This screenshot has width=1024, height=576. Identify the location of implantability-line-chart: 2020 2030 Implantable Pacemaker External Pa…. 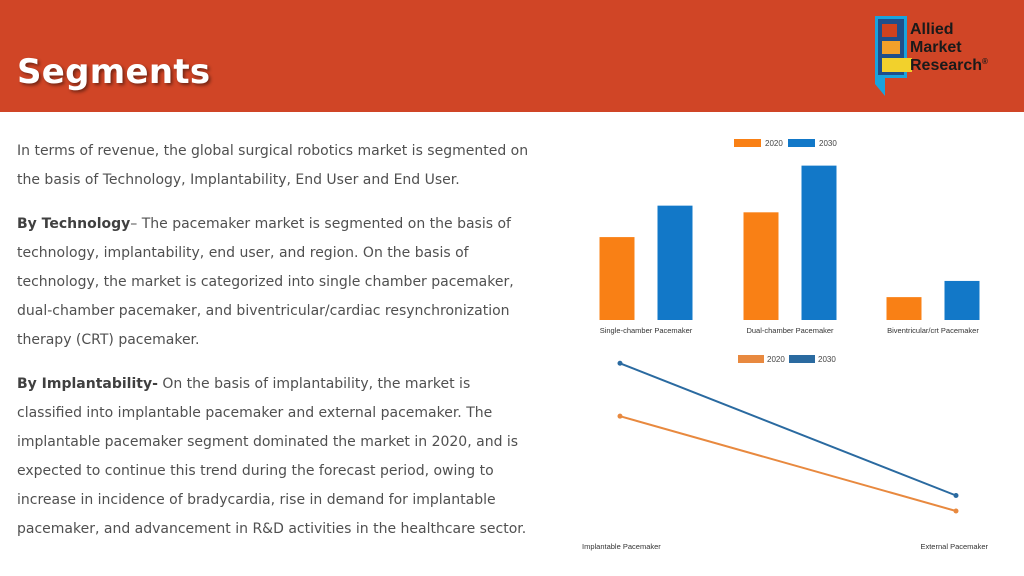
(785, 453).